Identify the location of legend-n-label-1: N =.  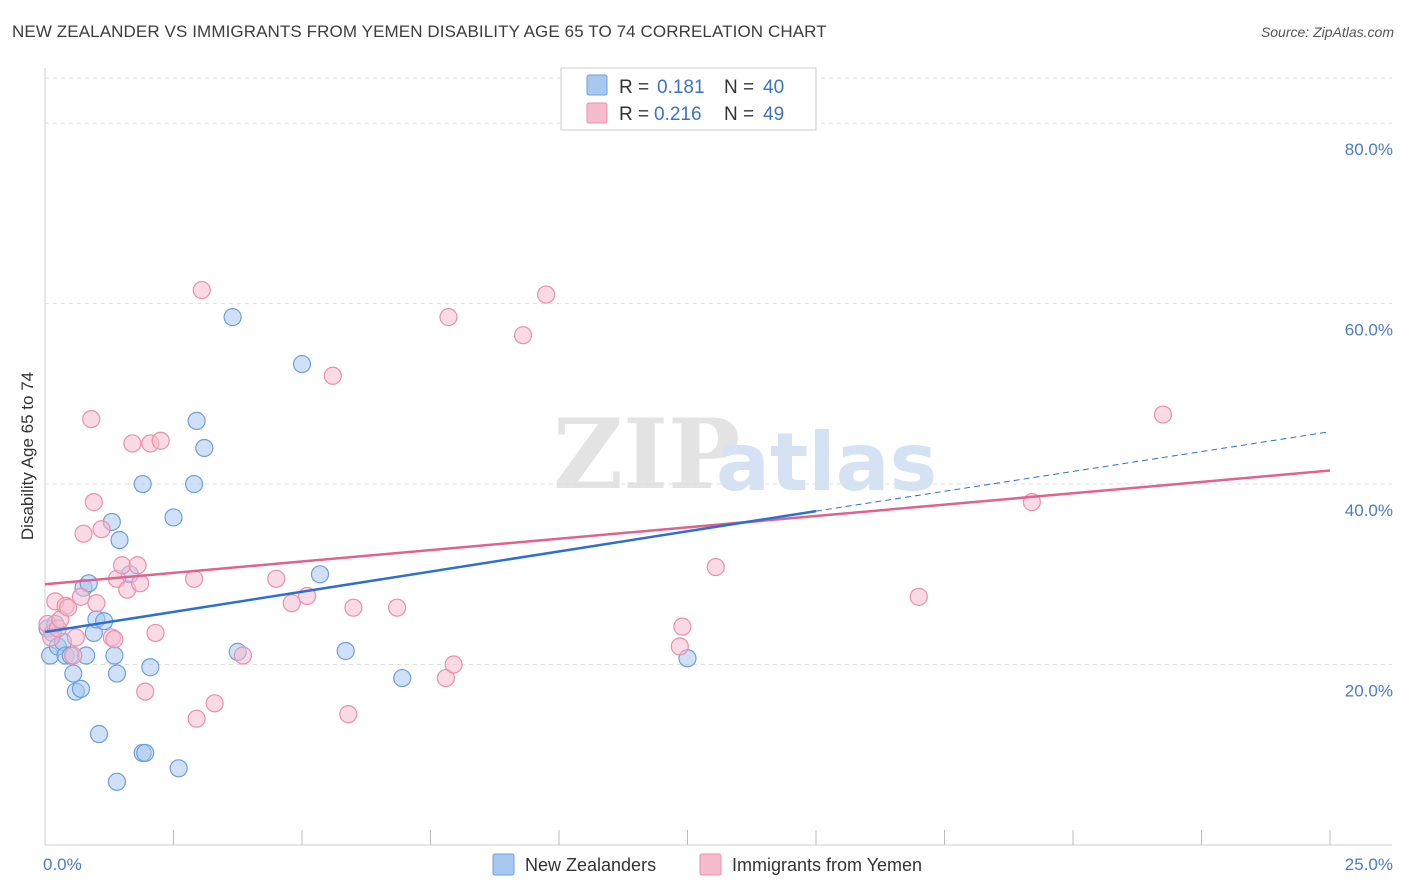
(739, 87).